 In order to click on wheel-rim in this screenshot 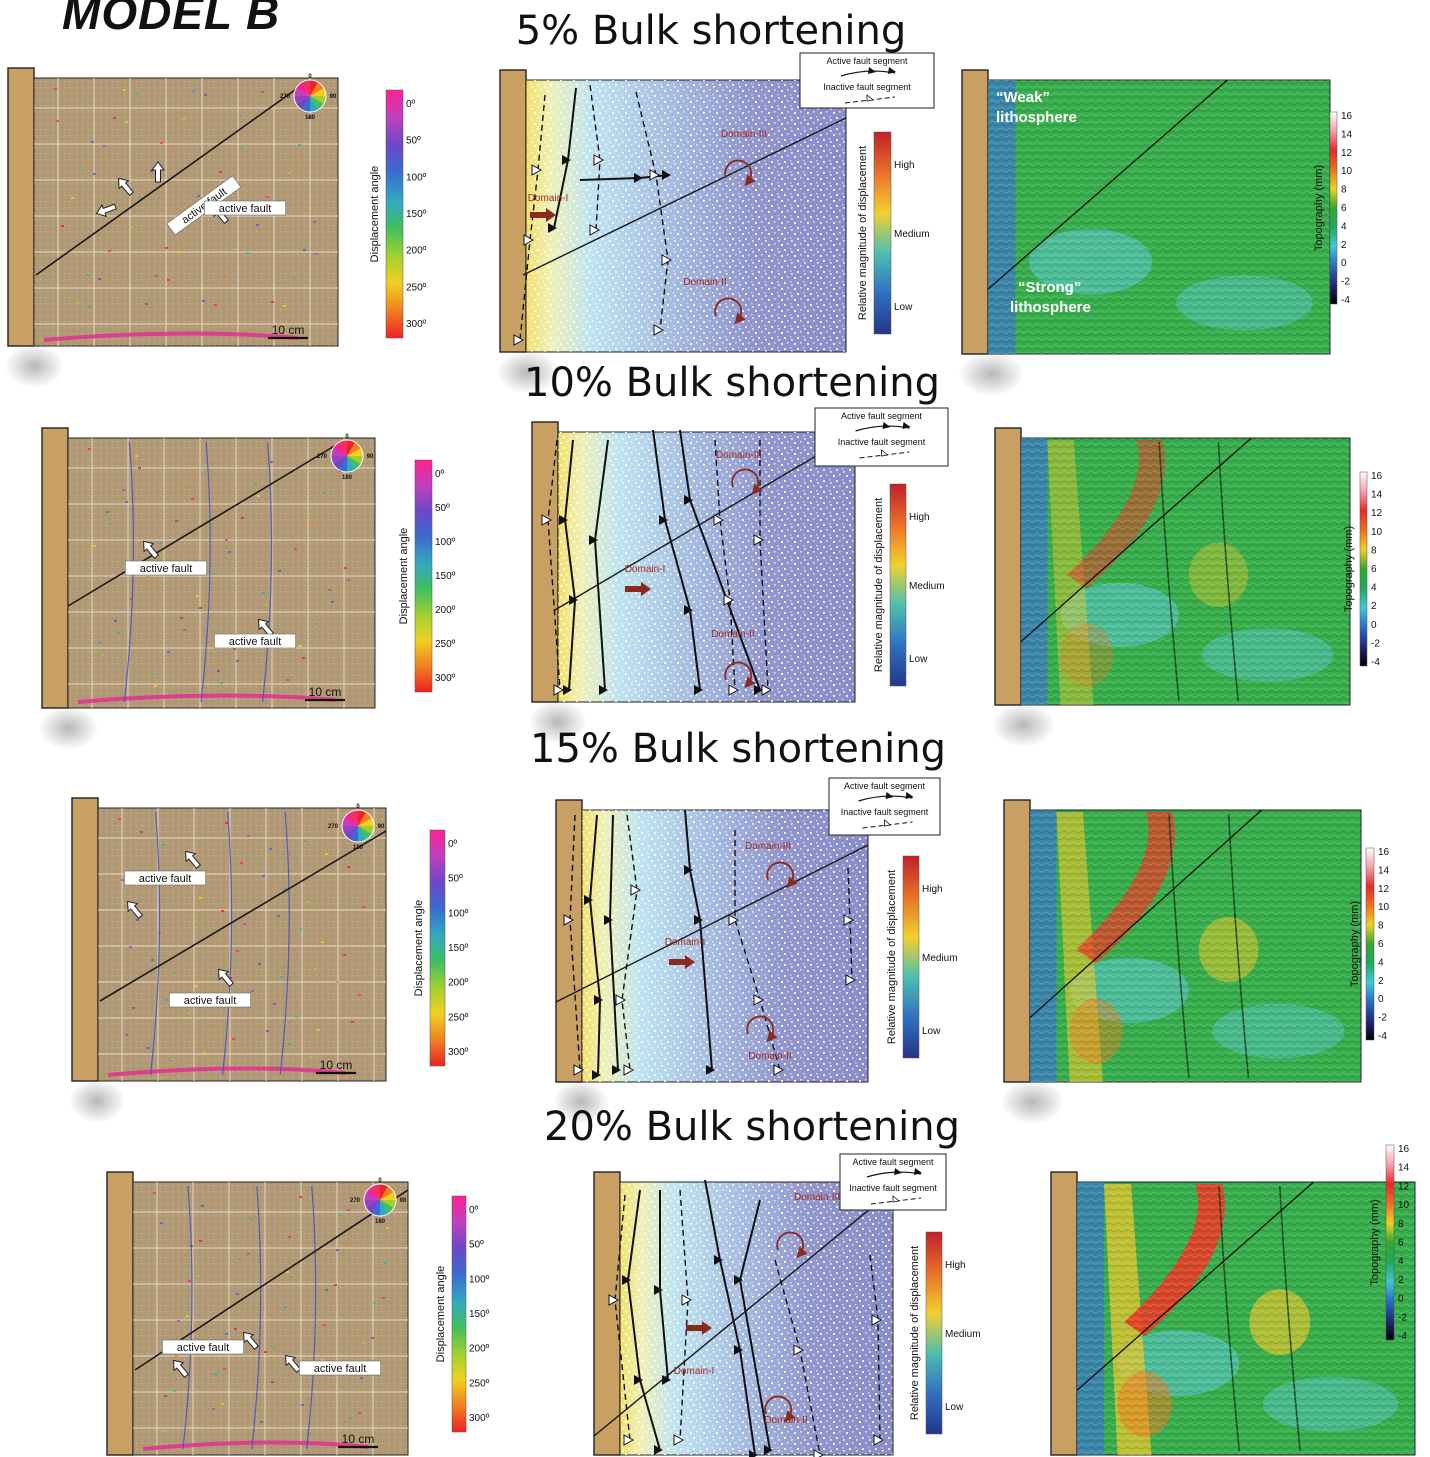, I will do `click(347, 456)`.